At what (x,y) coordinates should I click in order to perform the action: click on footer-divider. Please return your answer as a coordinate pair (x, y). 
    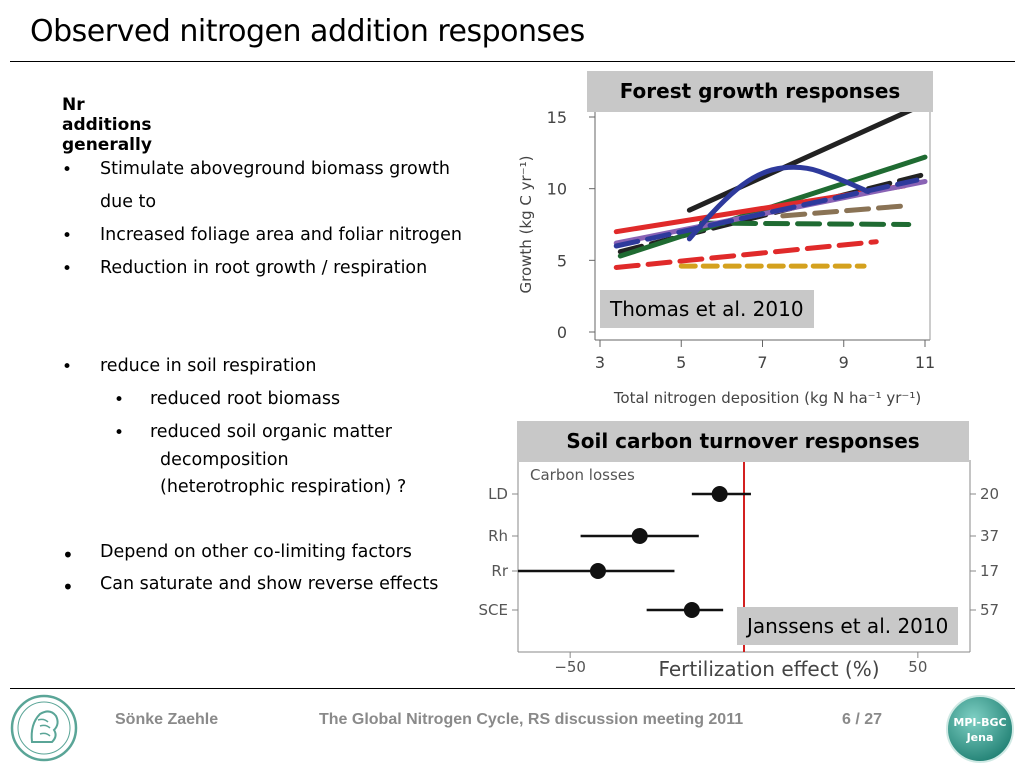
    Looking at the image, I should click on (512, 688).